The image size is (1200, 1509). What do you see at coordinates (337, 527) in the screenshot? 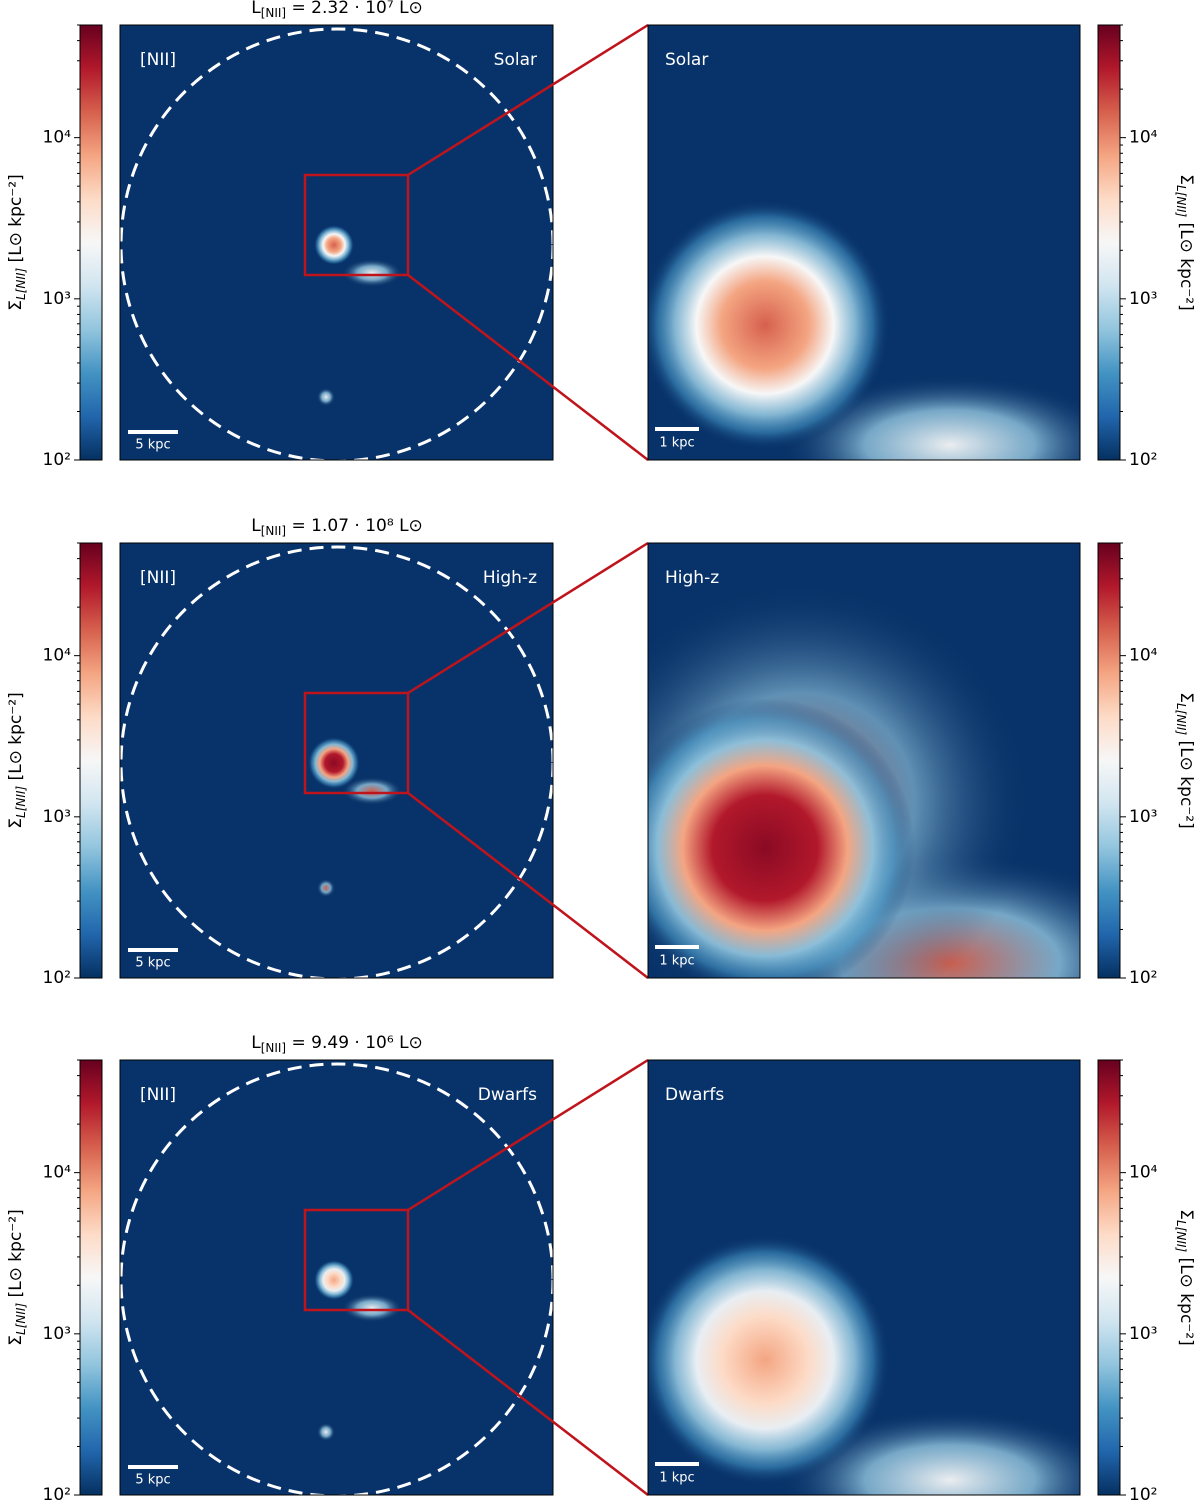
I see `panel-title: L[NII] = 1.07 · 10⁸ L⊙` at bounding box center [337, 527].